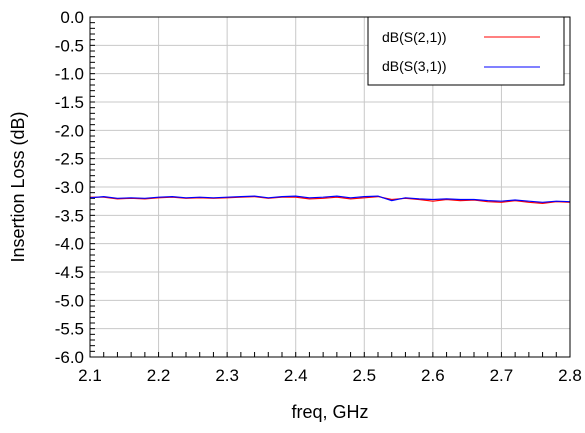 The image size is (585, 433). I want to click on y-tick-label: -0.5, so click(69, 45).